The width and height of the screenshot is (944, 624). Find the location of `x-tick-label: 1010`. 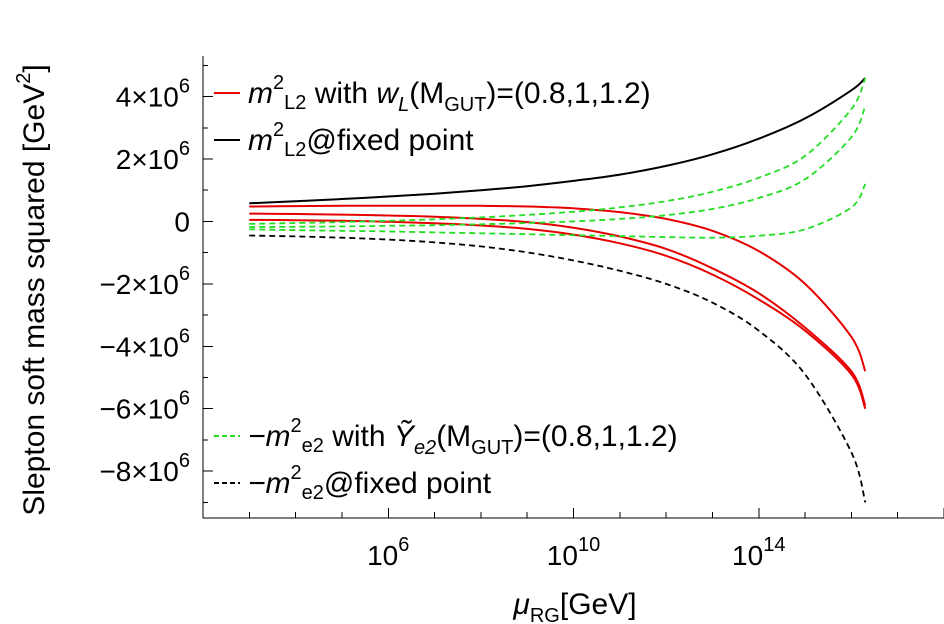

x-tick-label: 1010 is located at coordinates (573, 552).